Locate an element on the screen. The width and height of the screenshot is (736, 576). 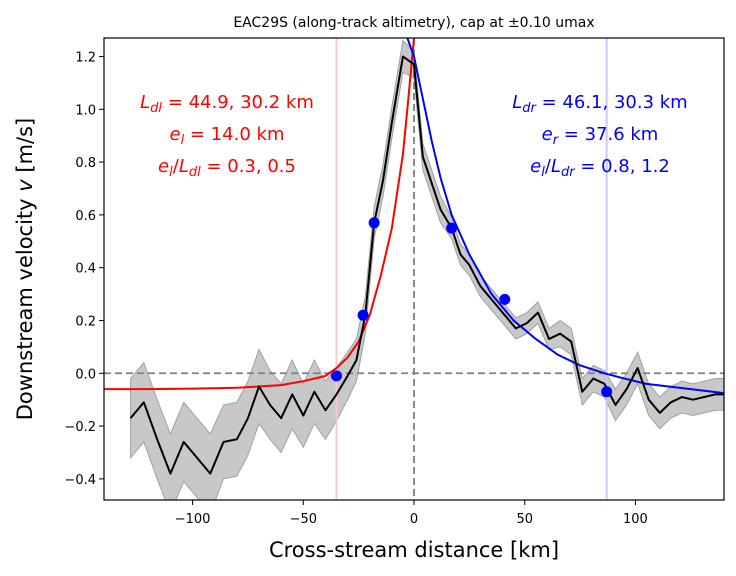
y-axis-label-variable: v is located at coordinates (25, 185).